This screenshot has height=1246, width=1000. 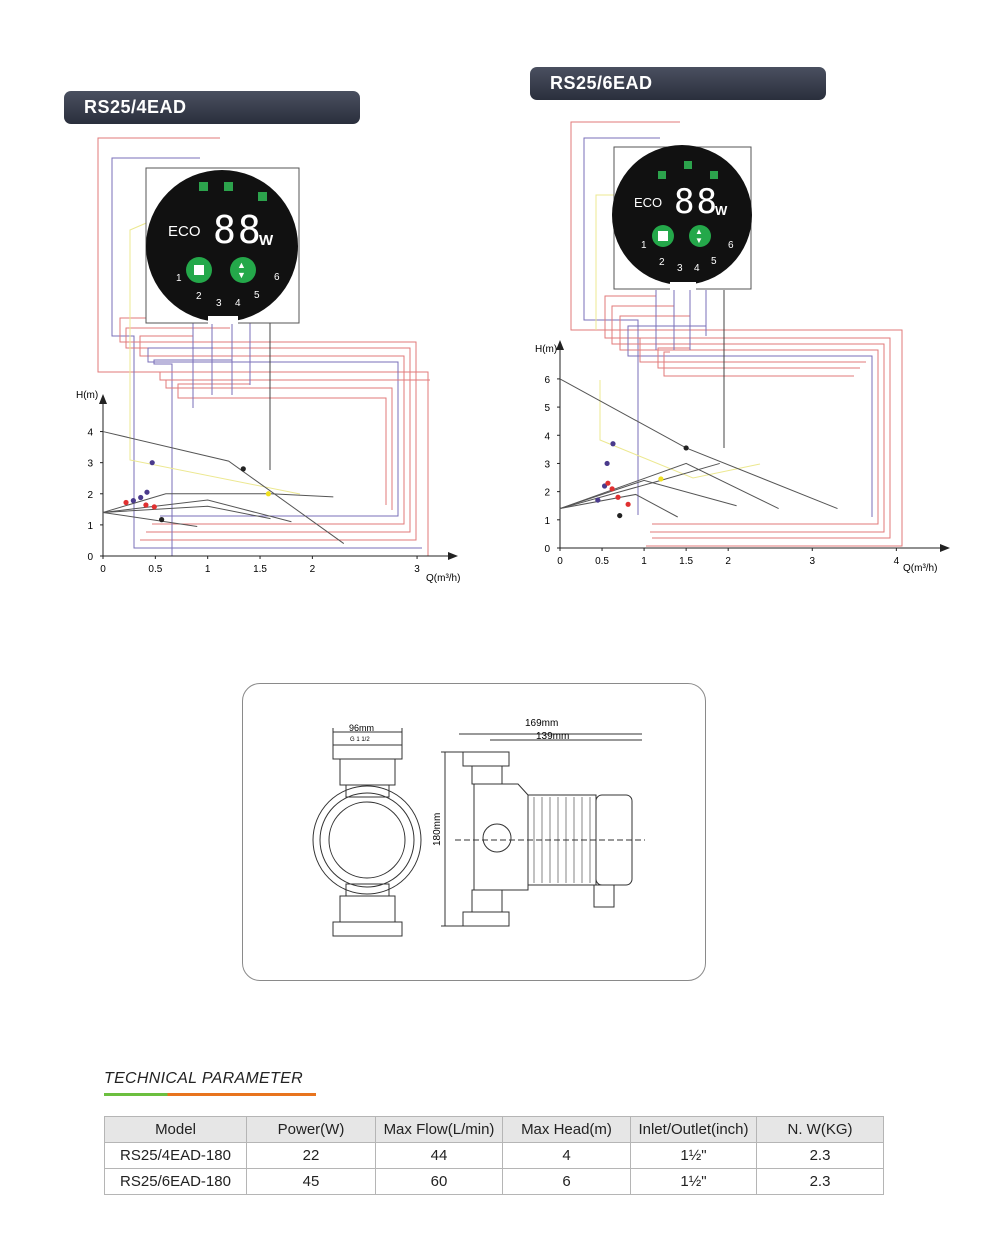 What do you see at coordinates (439, 1129) in the screenshot?
I see `col-max-flow: Max Flow(L/min)` at bounding box center [439, 1129].